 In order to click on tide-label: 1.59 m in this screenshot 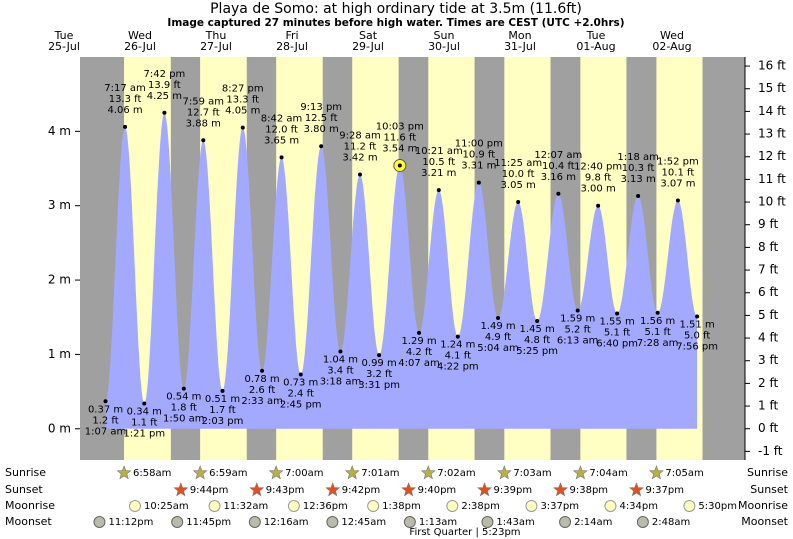, I will do `click(577, 319)`.